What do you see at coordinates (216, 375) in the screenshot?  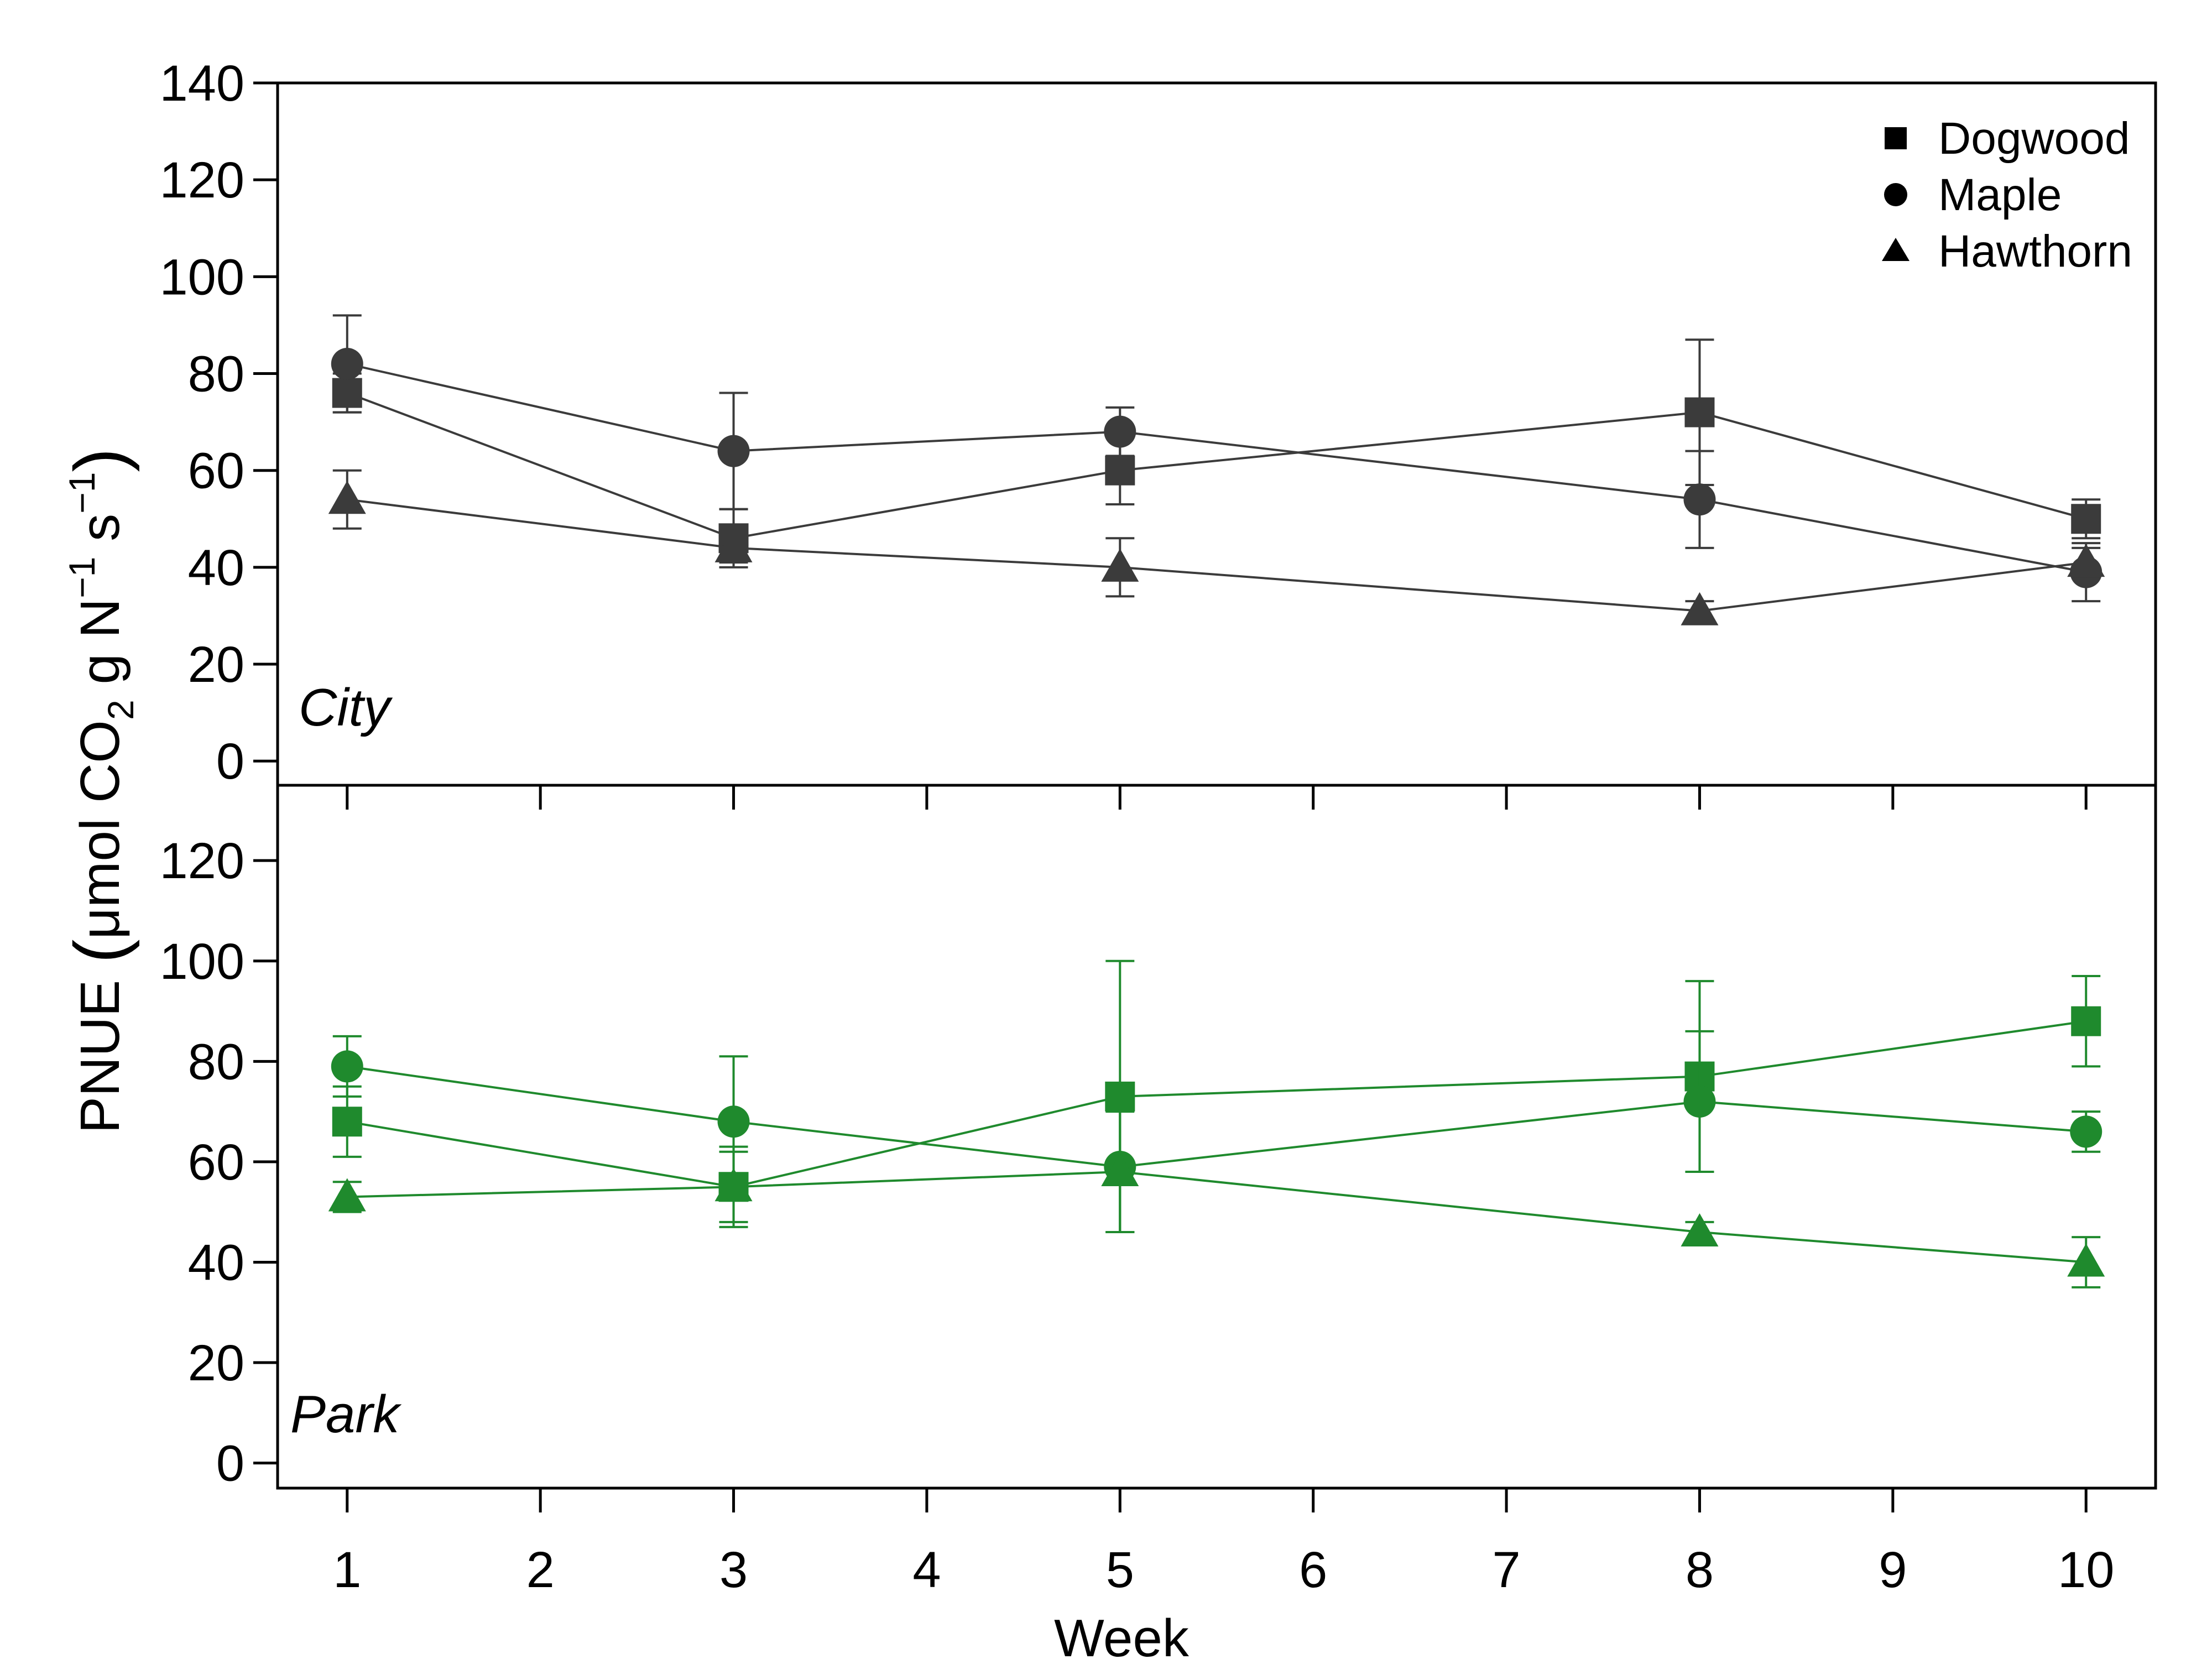 I see `y-tick-label-city: 80` at bounding box center [216, 375].